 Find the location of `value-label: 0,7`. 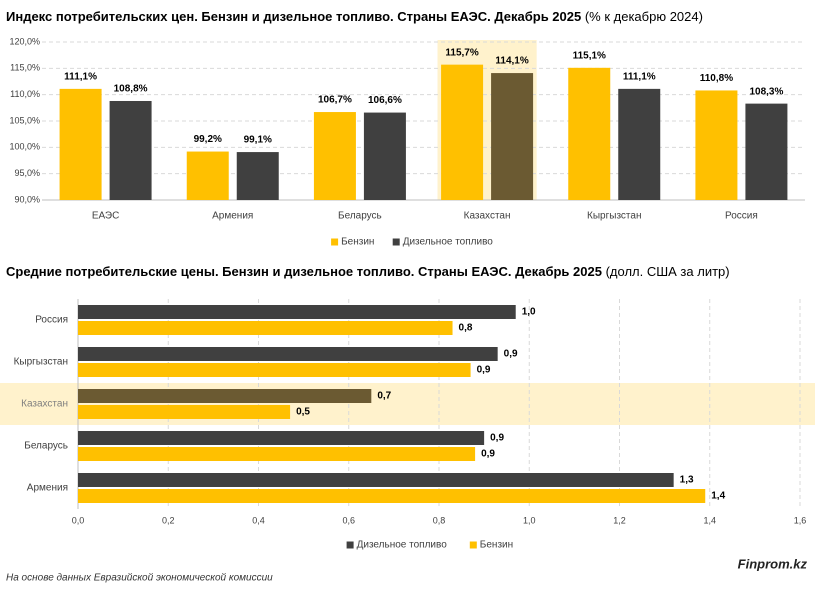

value-label: 0,7 is located at coordinates (384, 396).